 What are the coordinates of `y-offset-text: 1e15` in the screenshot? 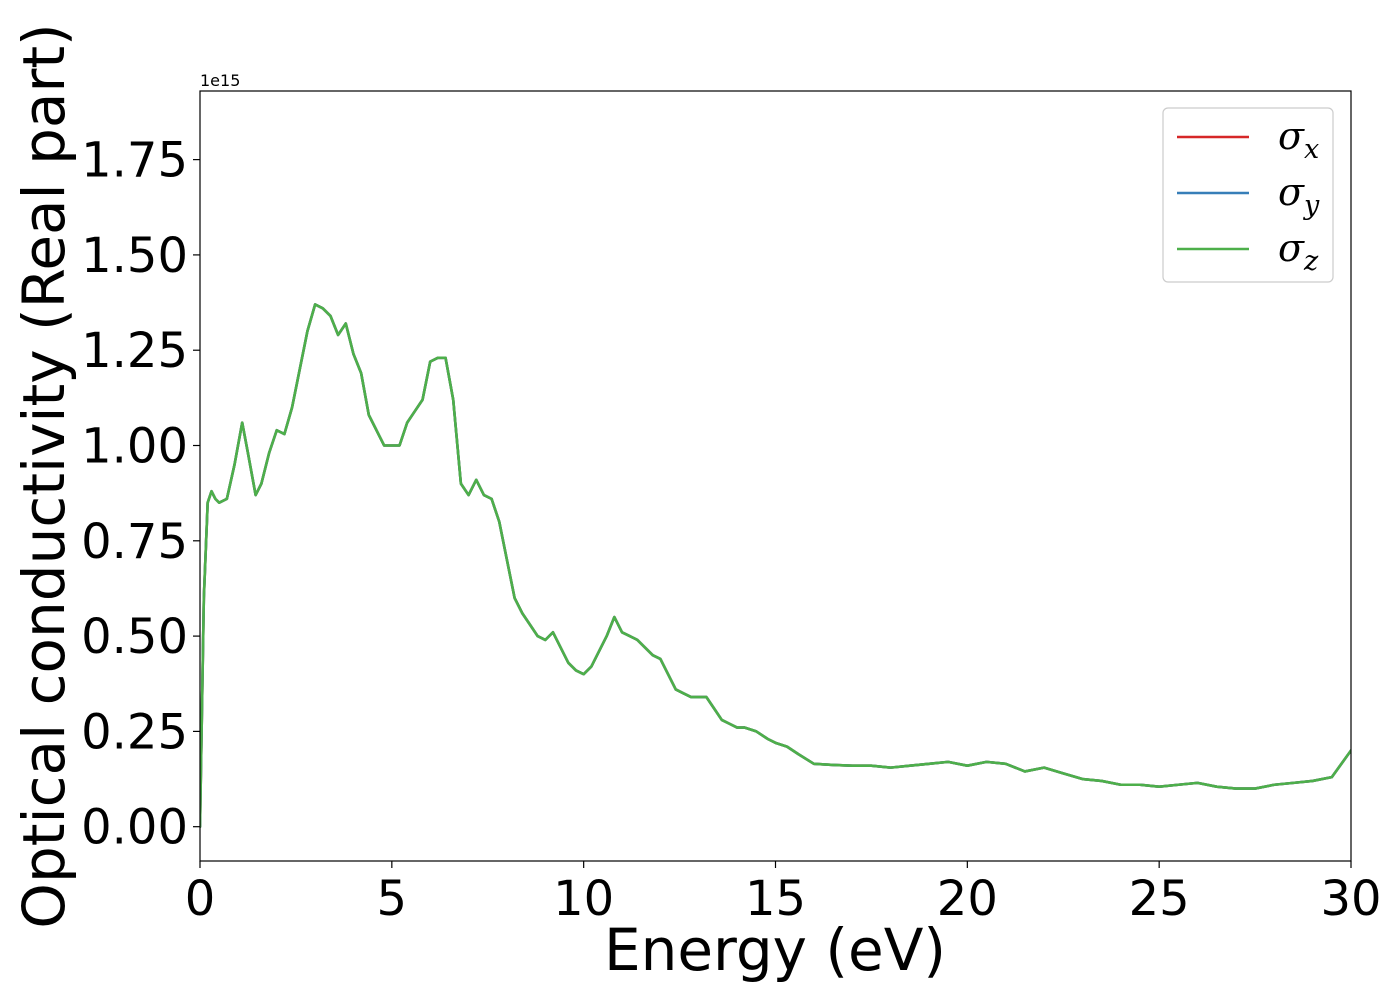 It's located at (220, 80).